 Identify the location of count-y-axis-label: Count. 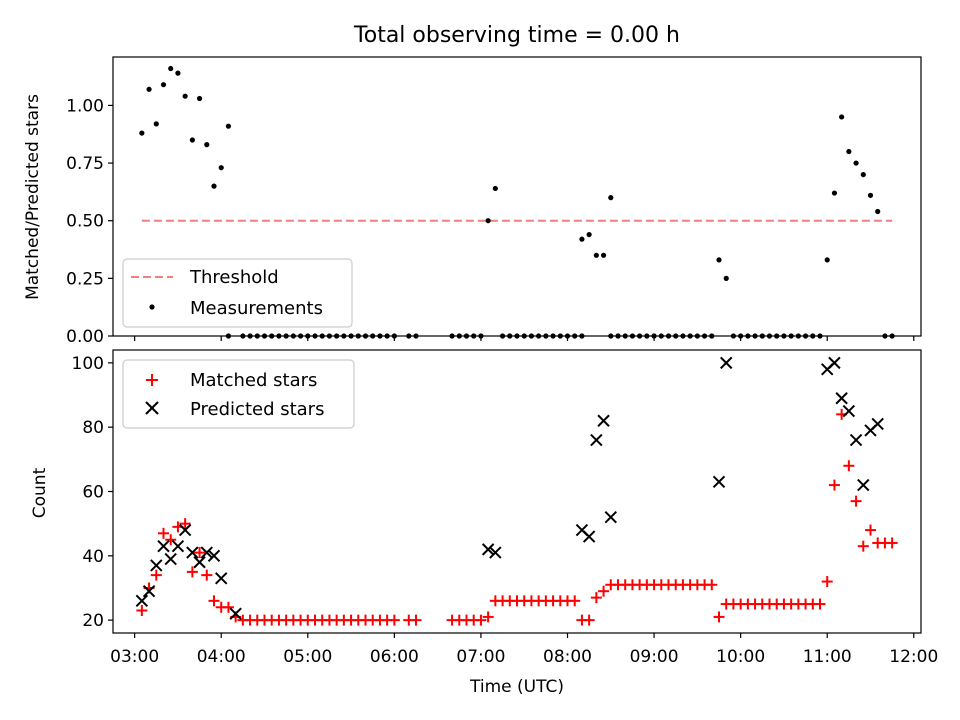
(40, 492).